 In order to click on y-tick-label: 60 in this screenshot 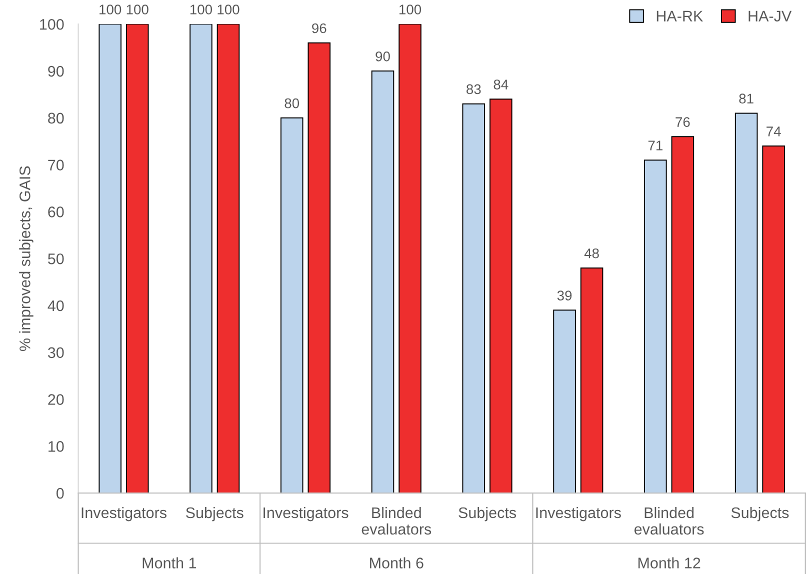, I will do `click(56, 212)`.